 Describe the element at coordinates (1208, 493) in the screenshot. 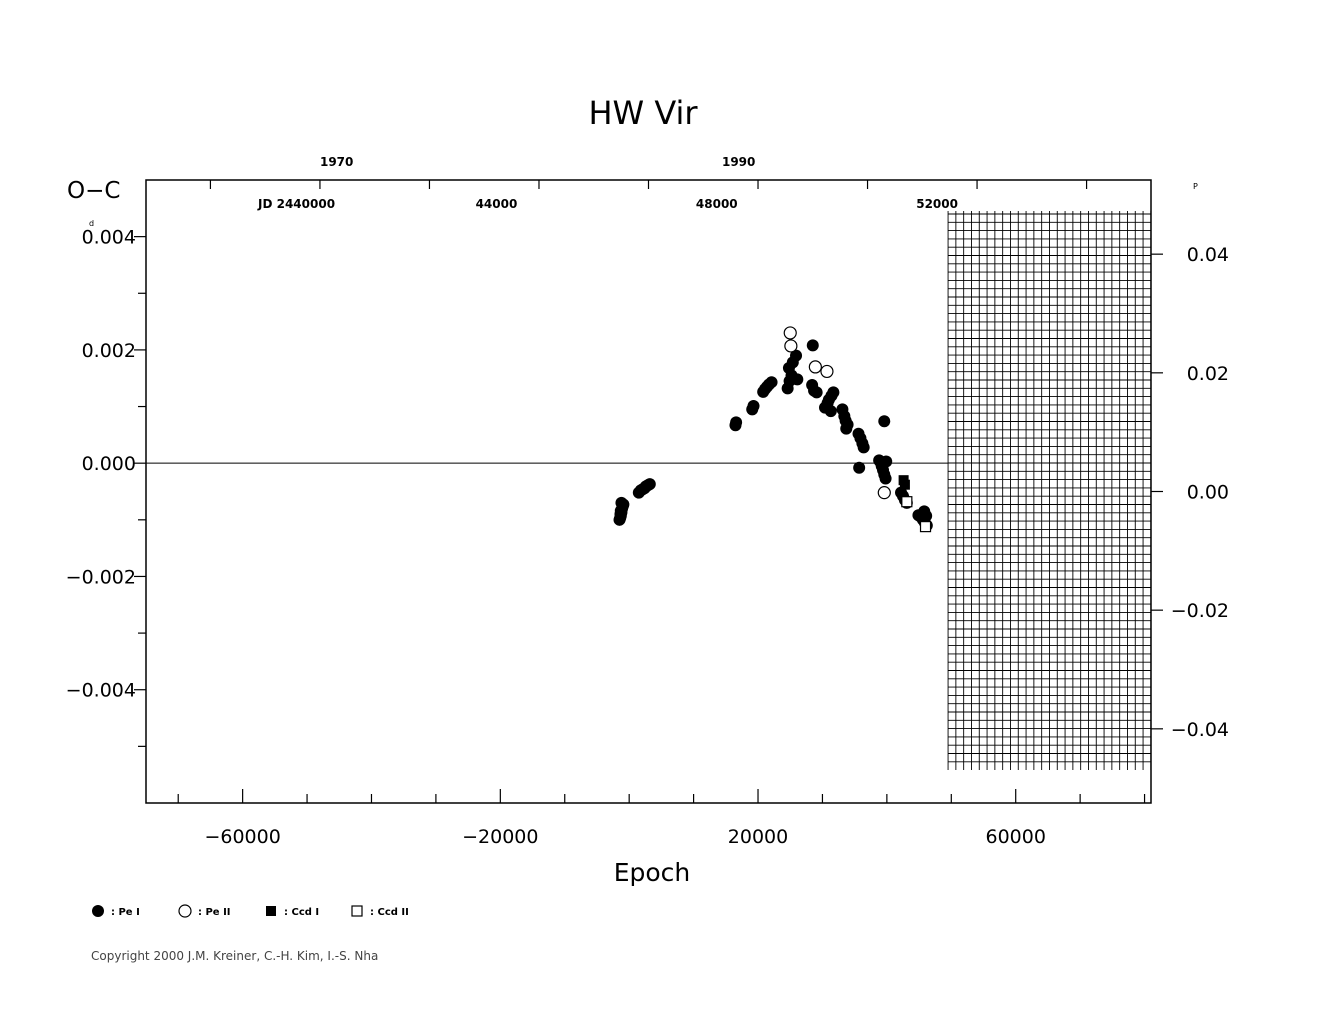

I see `y2-tick-label: 0.00` at that location.